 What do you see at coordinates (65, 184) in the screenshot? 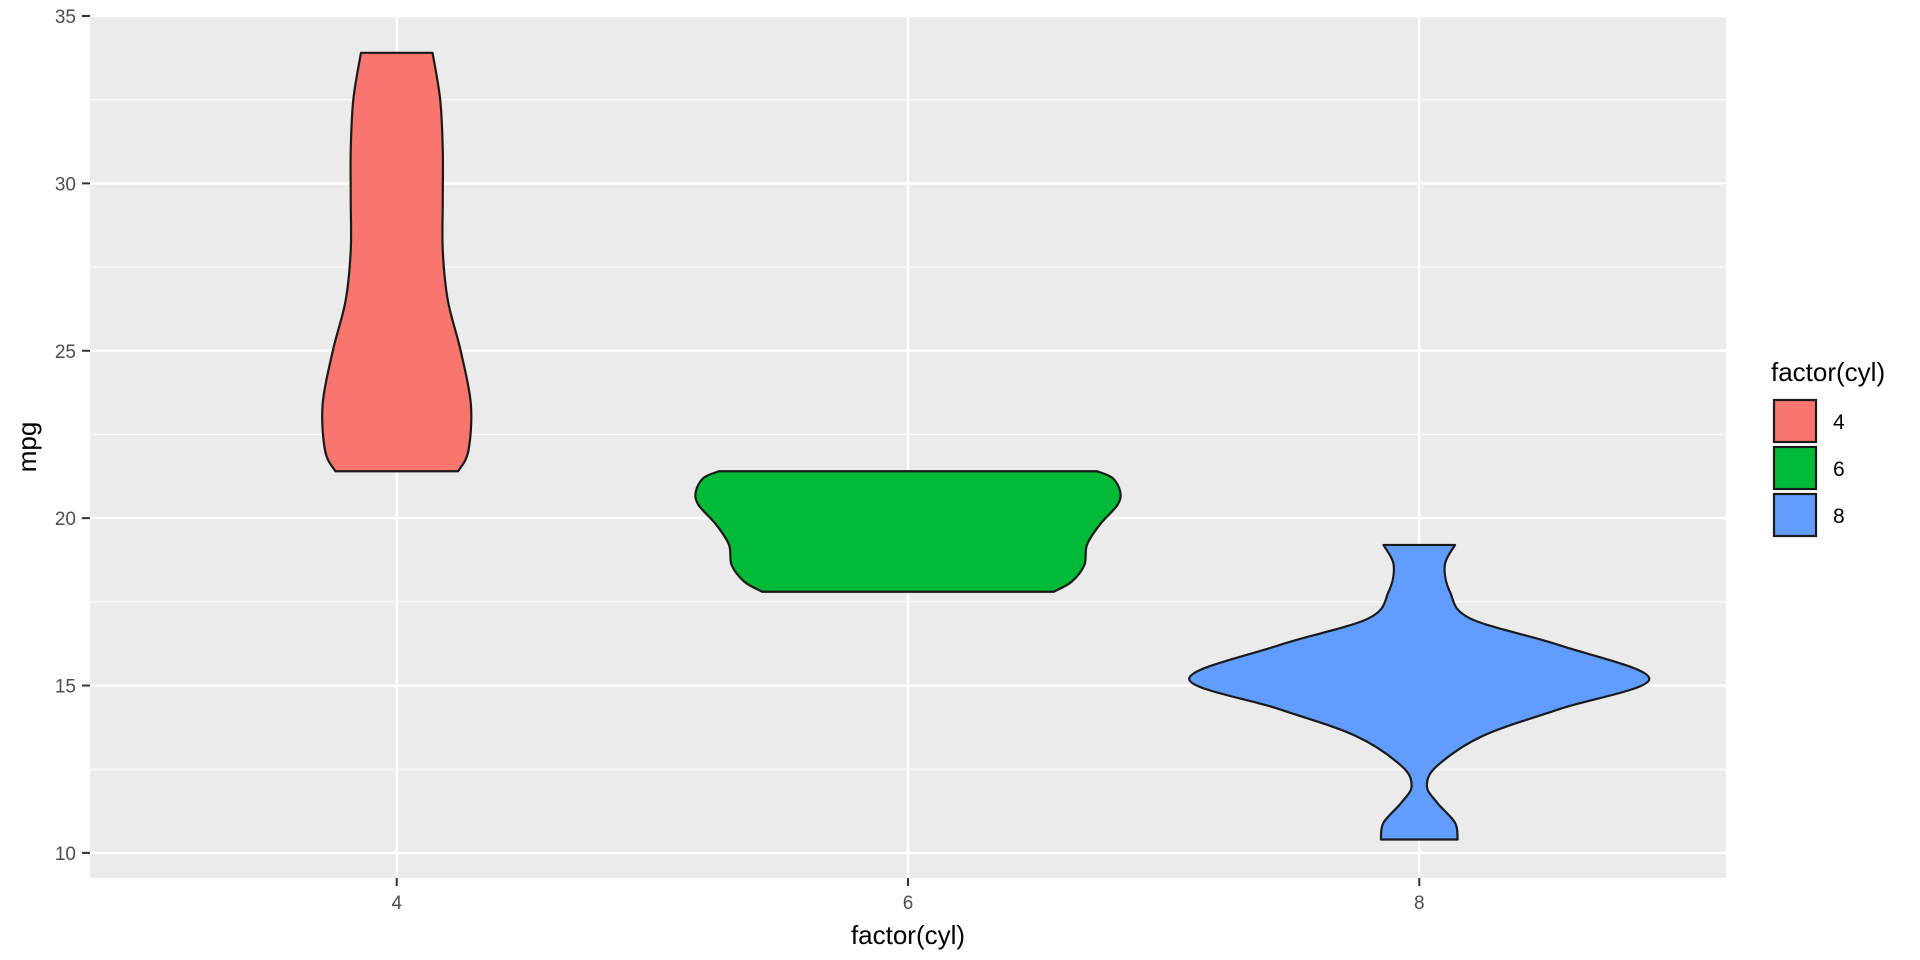
I see `y-tick-label: 30` at bounding box center [65, 184].